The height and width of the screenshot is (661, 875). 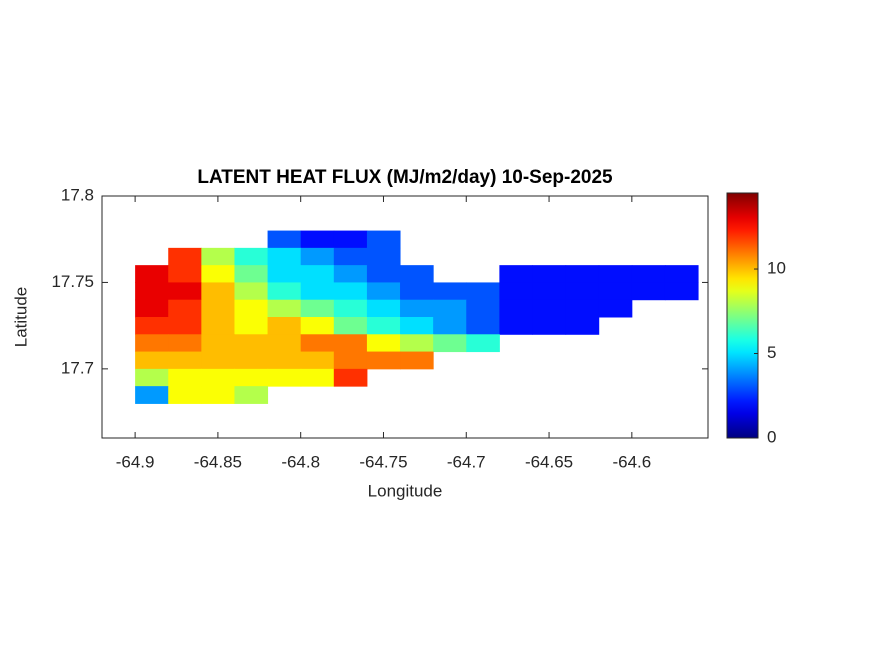 I want to click on colorbar-tick-label: 10, so click(x=776, y=268).